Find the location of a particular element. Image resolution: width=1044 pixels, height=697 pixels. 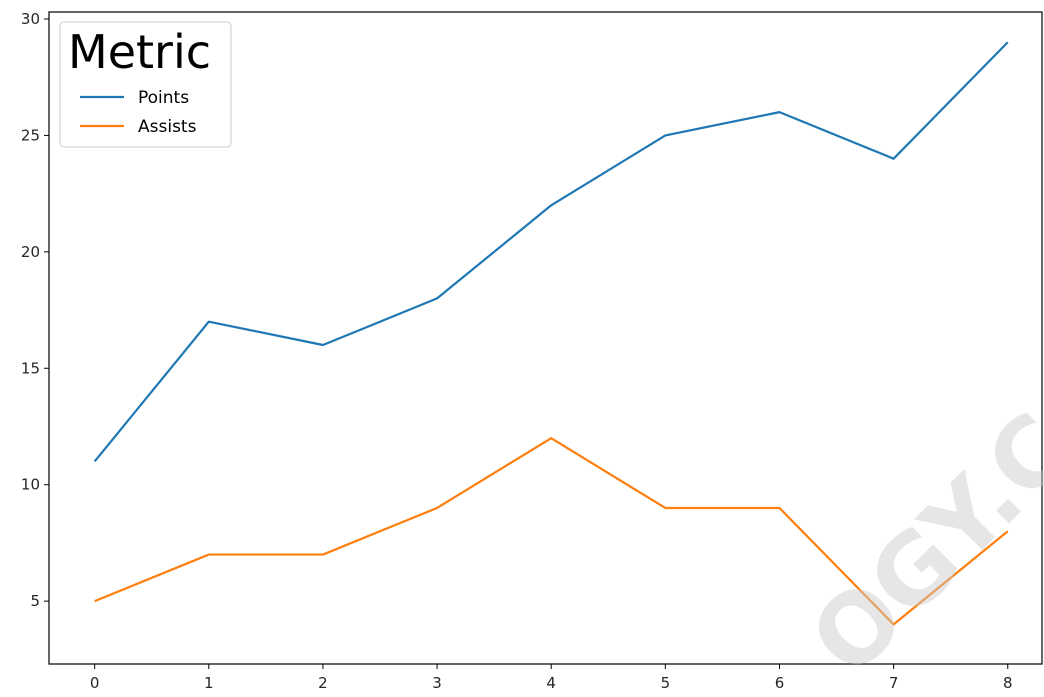

legend-box is located at coordinates (145, 84).